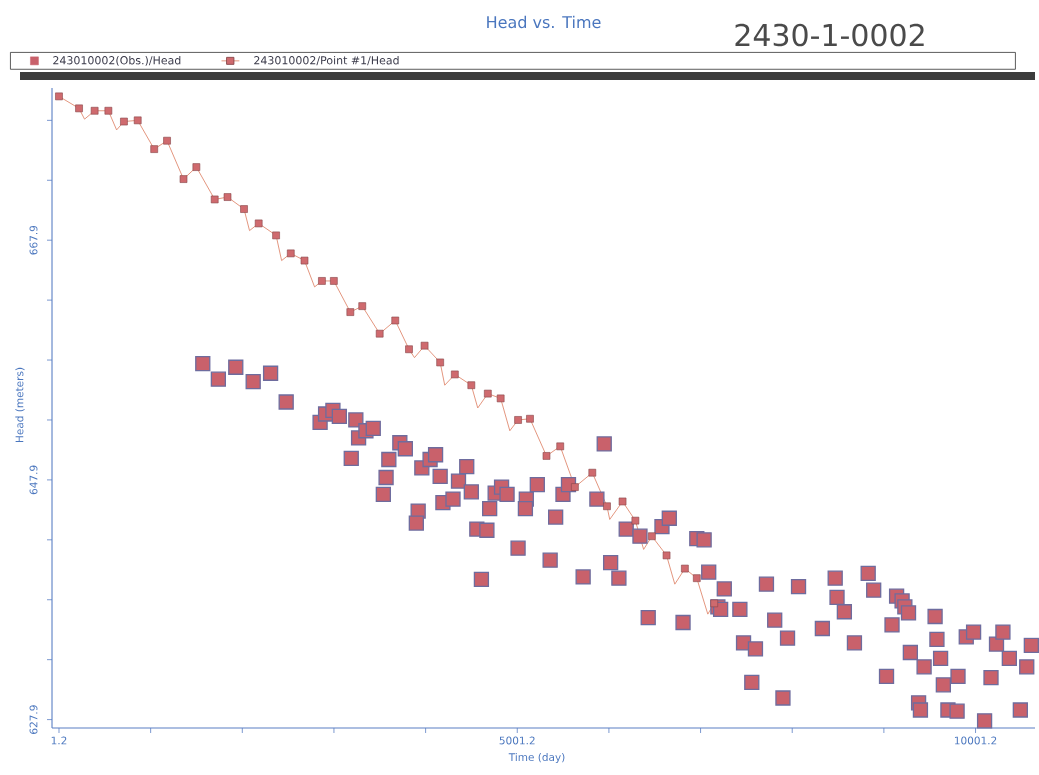 The image size is (1039, 775). Describe the element at coordinates (544, 22) in the screenshot. I see `chart-title: Head vs. Time` at that location.